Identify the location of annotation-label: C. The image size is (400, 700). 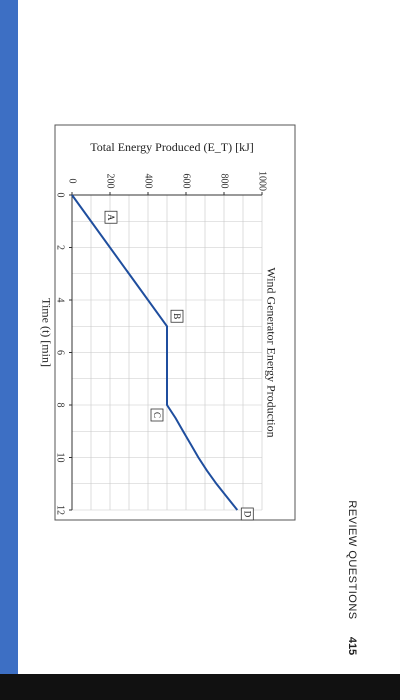
(157, 415).